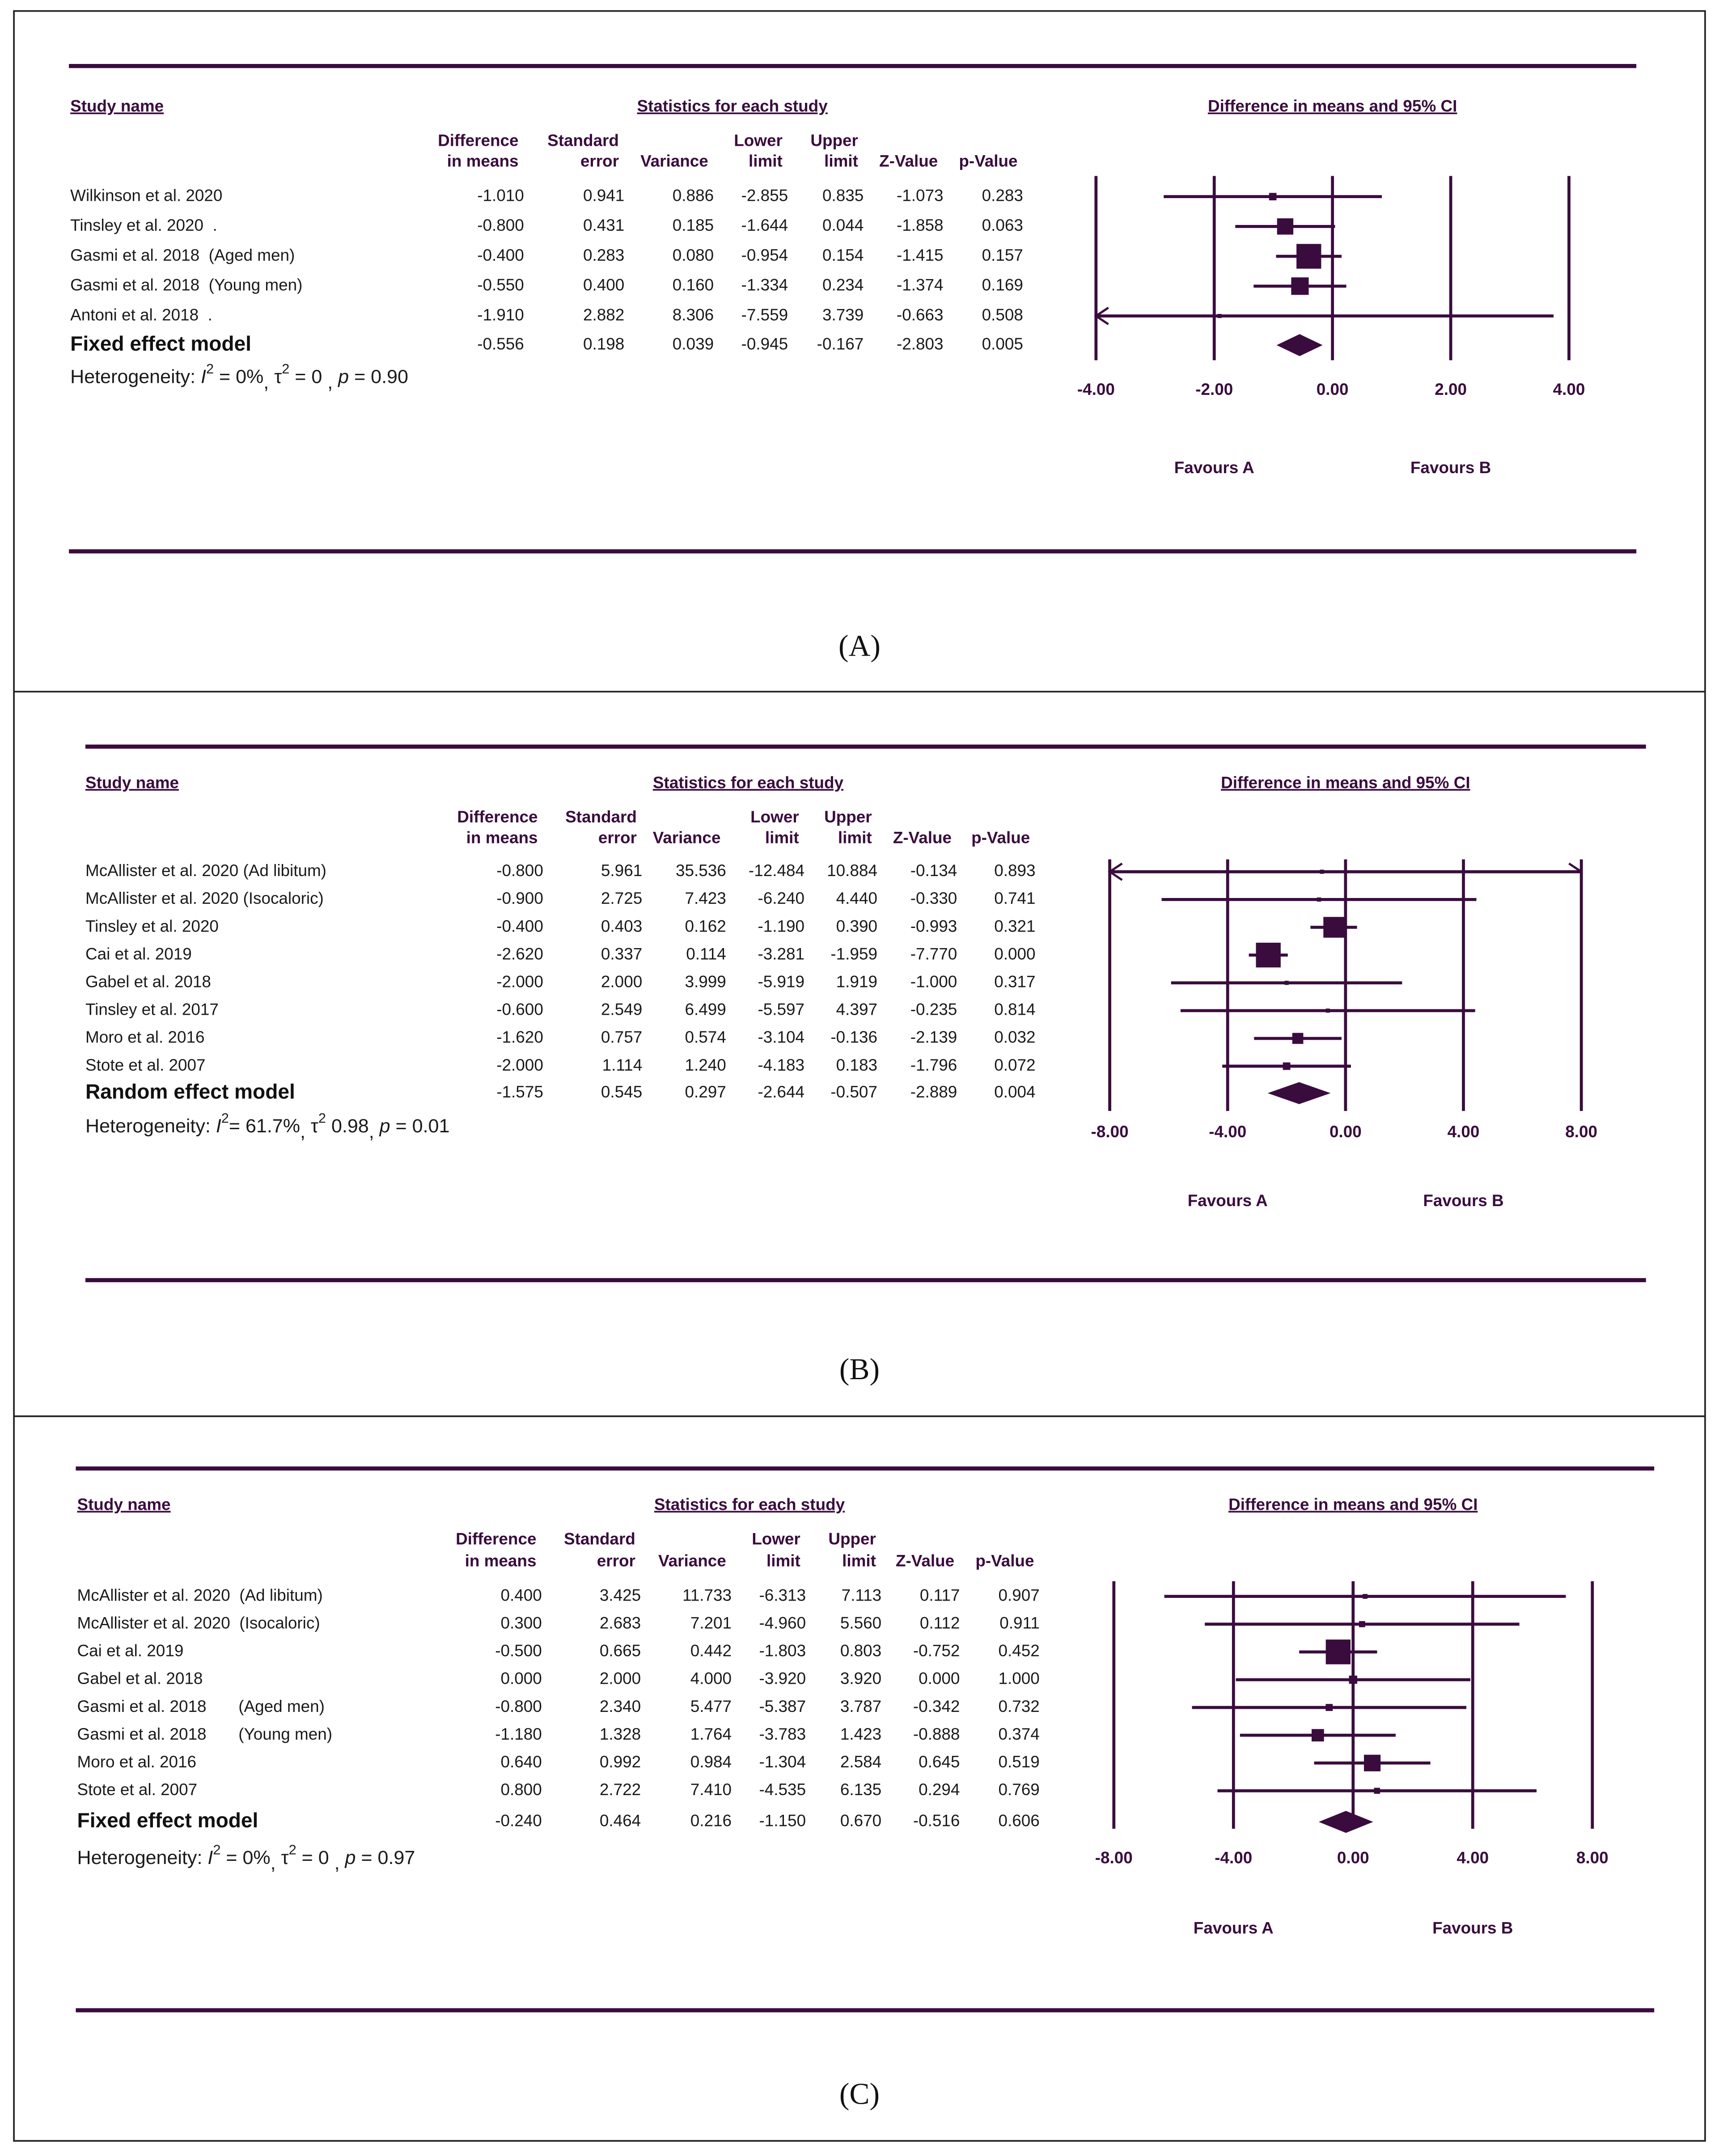 The height and width of the screenshot is (2156, 1719). What do you see at coordinates (1096, 389) in the screenshot?
I see `x-tick-label: -4.00` at bounding box center [1096, 389].